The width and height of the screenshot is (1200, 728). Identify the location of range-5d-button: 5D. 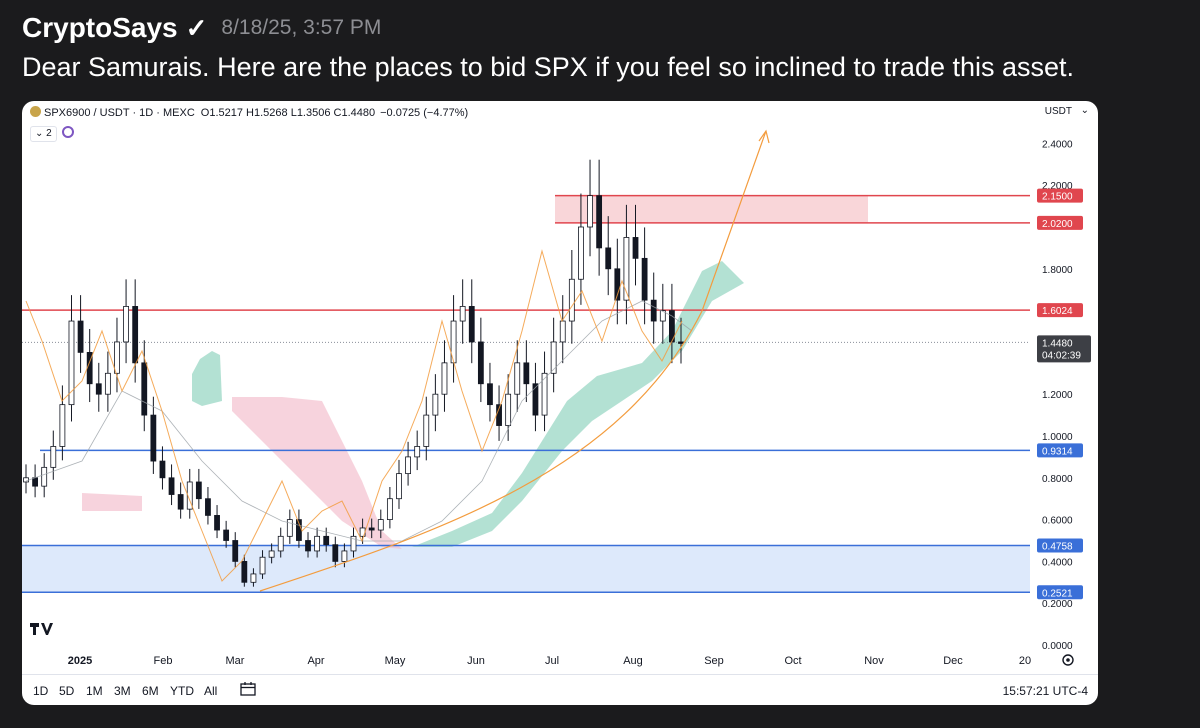
(67, 691).